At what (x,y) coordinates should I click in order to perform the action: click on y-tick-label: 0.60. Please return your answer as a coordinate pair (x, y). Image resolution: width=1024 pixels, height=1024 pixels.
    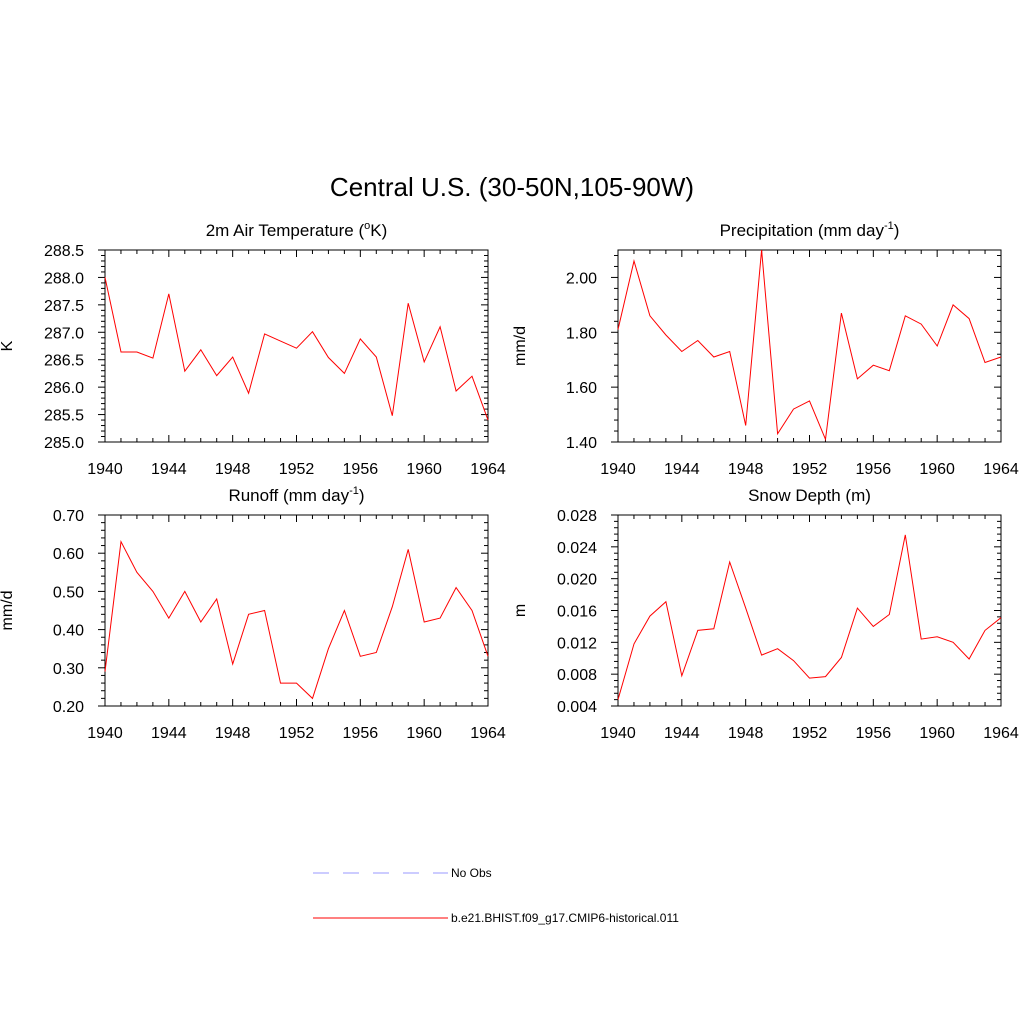
    Looking at the image, I should click on (68, 554).